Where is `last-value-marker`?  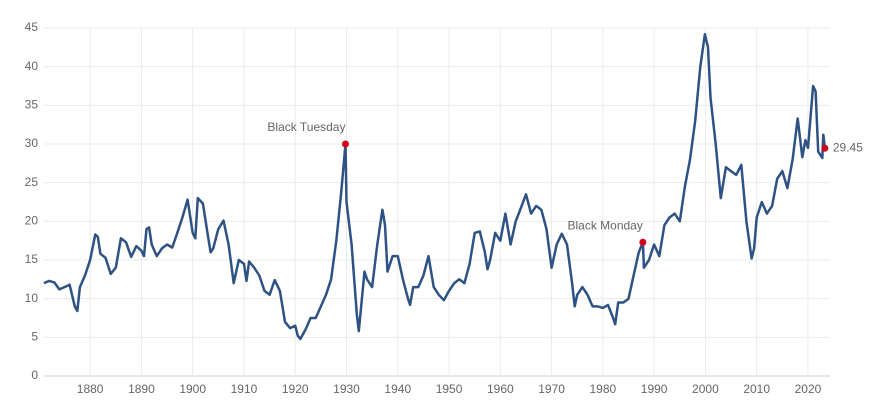 last-value-marker is located at coordinates (825, 148).